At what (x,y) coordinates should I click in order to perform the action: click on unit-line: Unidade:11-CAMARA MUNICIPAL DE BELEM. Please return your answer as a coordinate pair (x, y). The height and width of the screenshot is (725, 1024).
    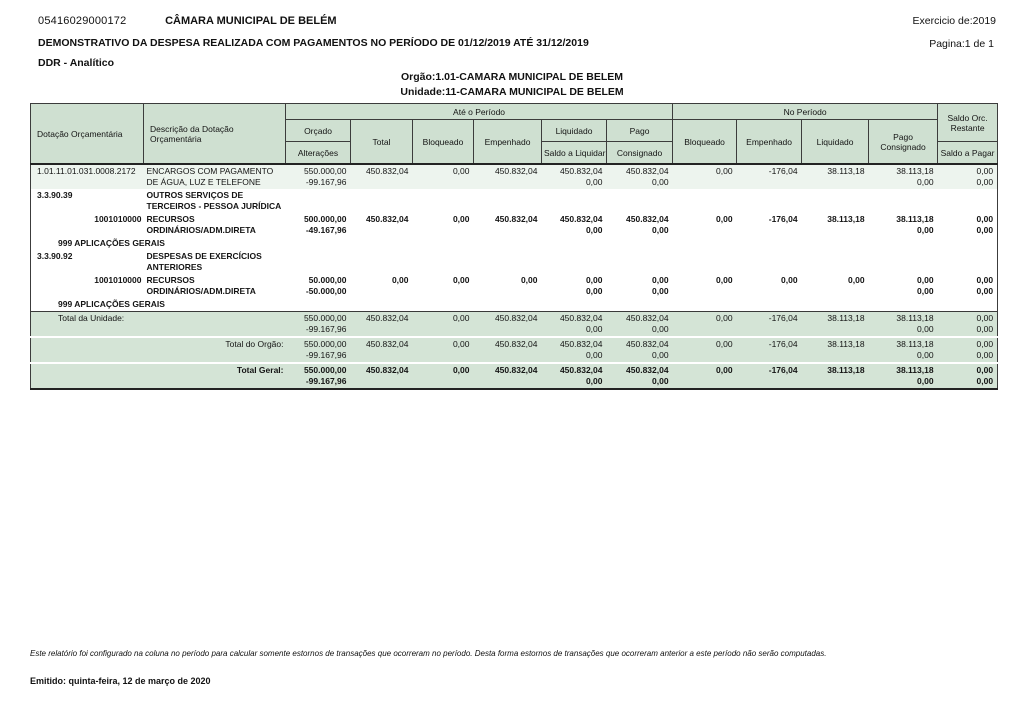
    Looking at the image, I should click on (512, 92).